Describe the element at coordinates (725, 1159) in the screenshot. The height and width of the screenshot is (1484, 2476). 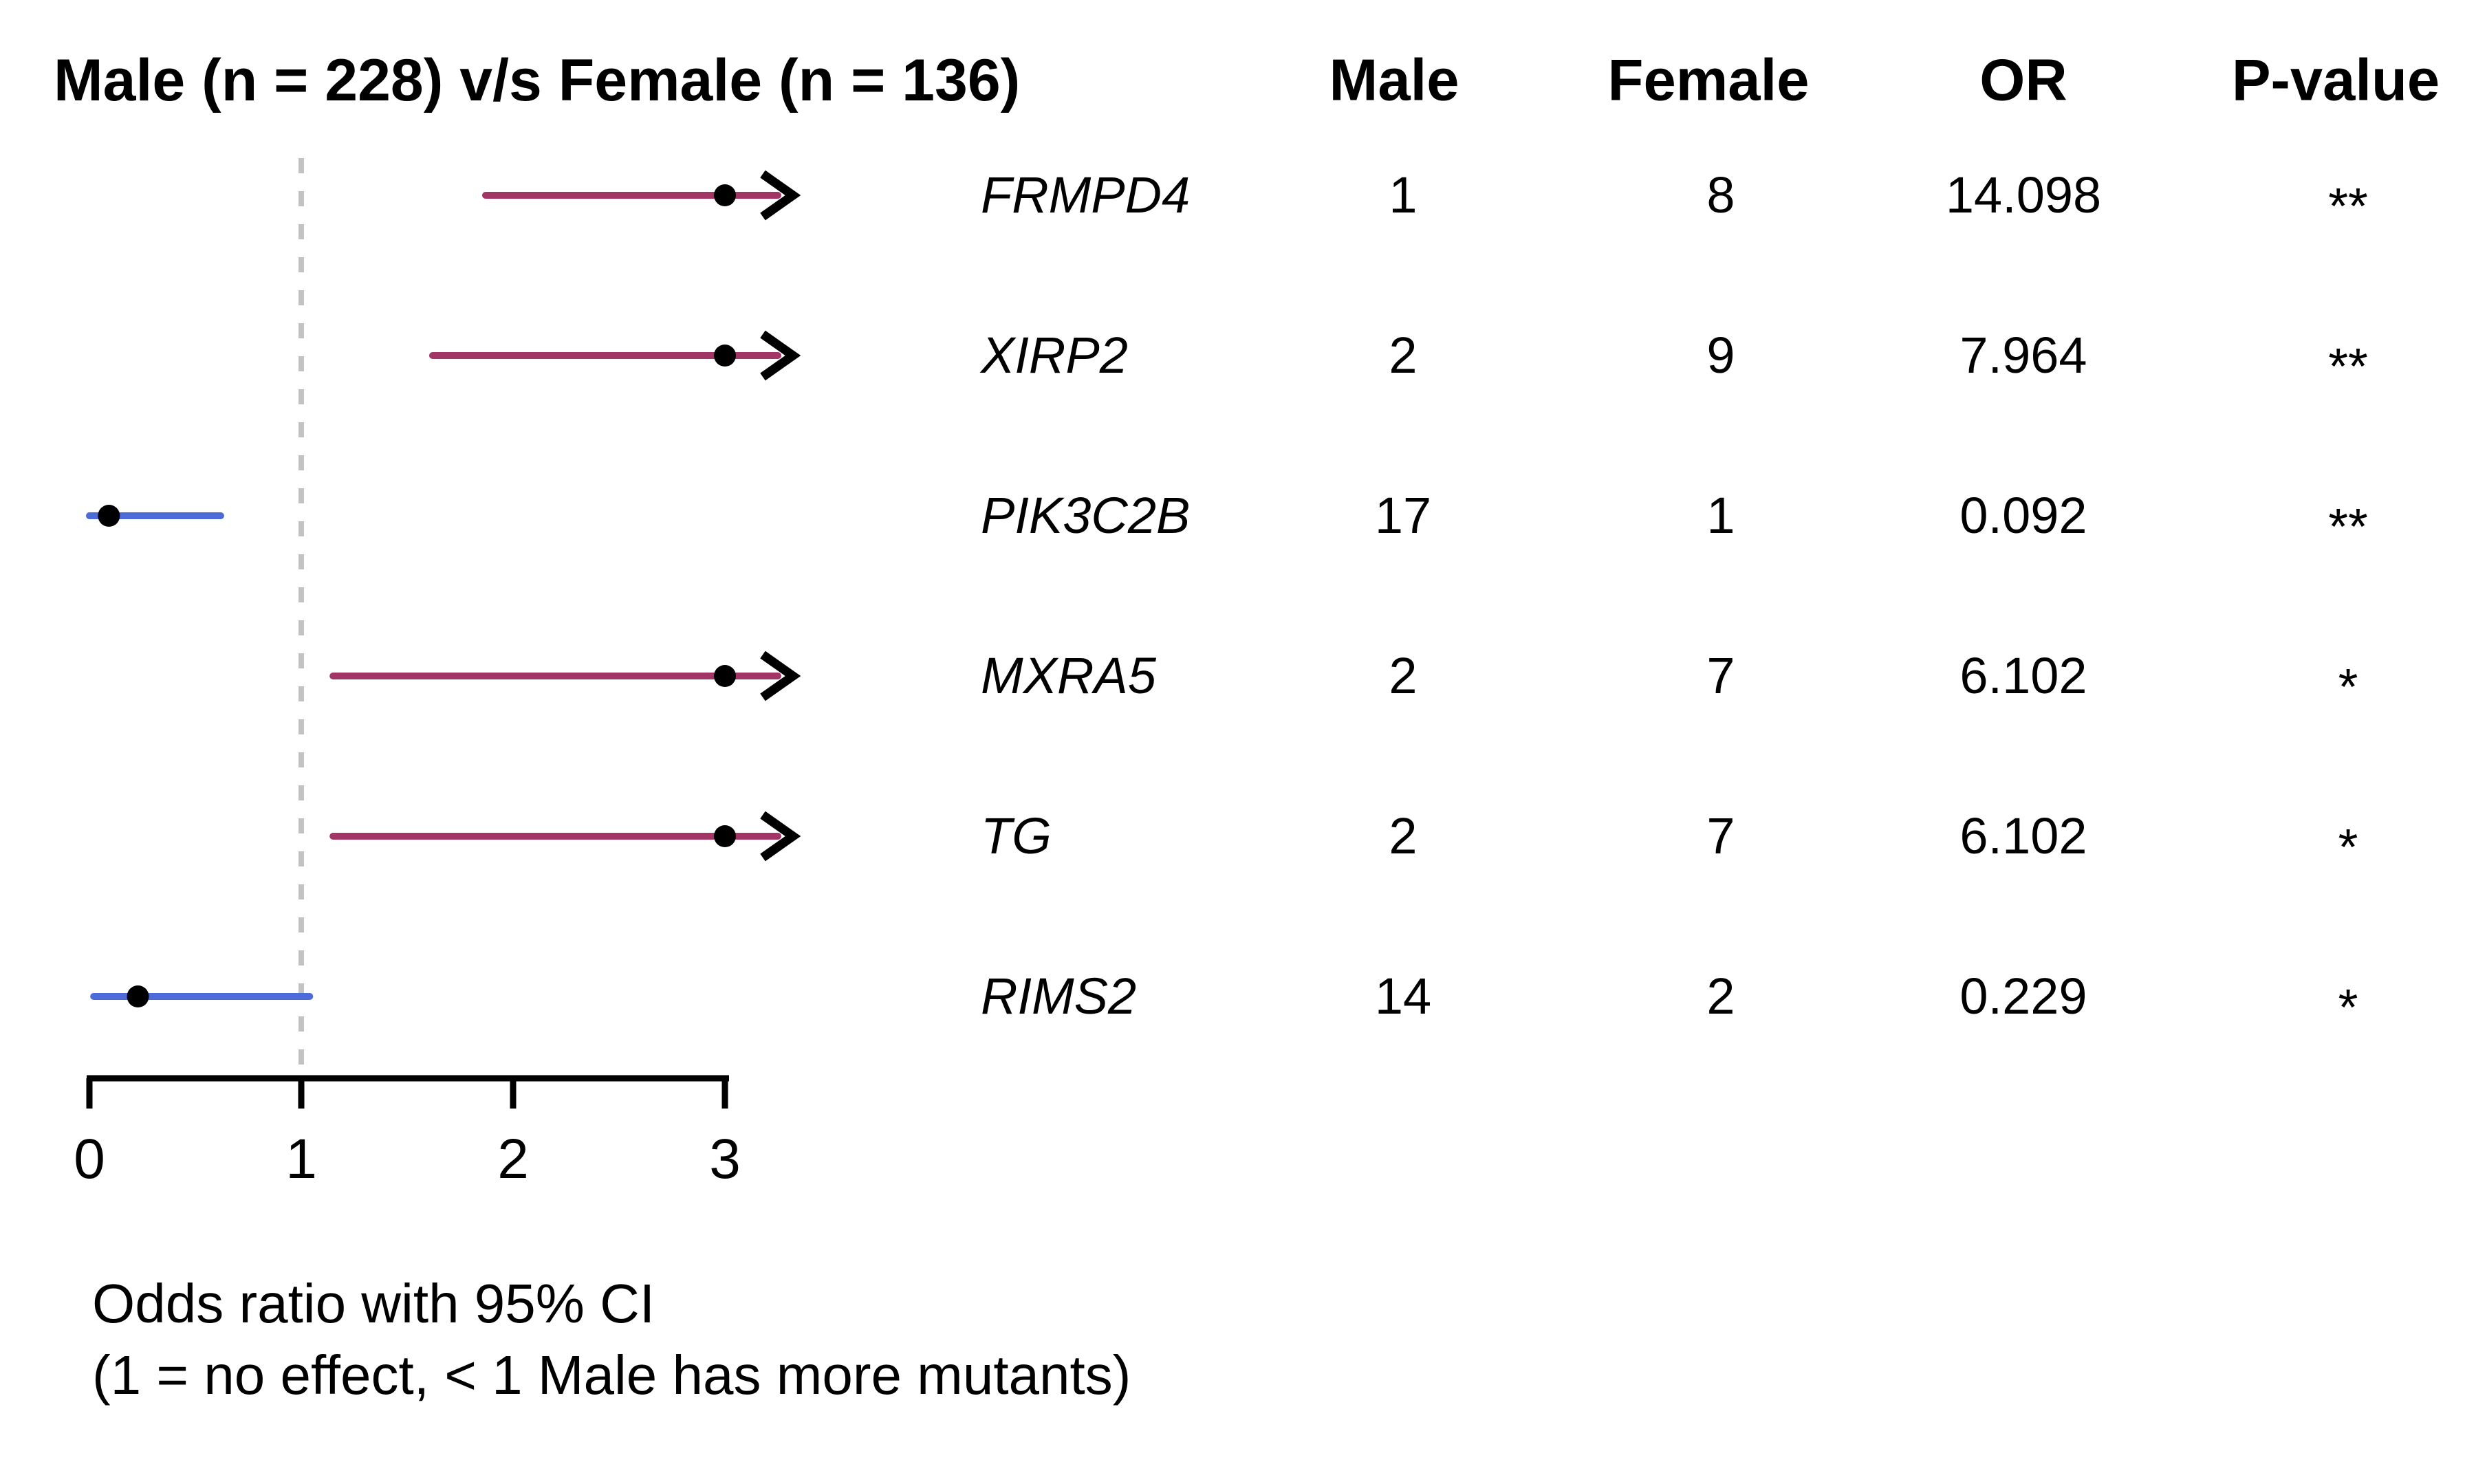
I see `x-axis-tick-label: 3` at that location.